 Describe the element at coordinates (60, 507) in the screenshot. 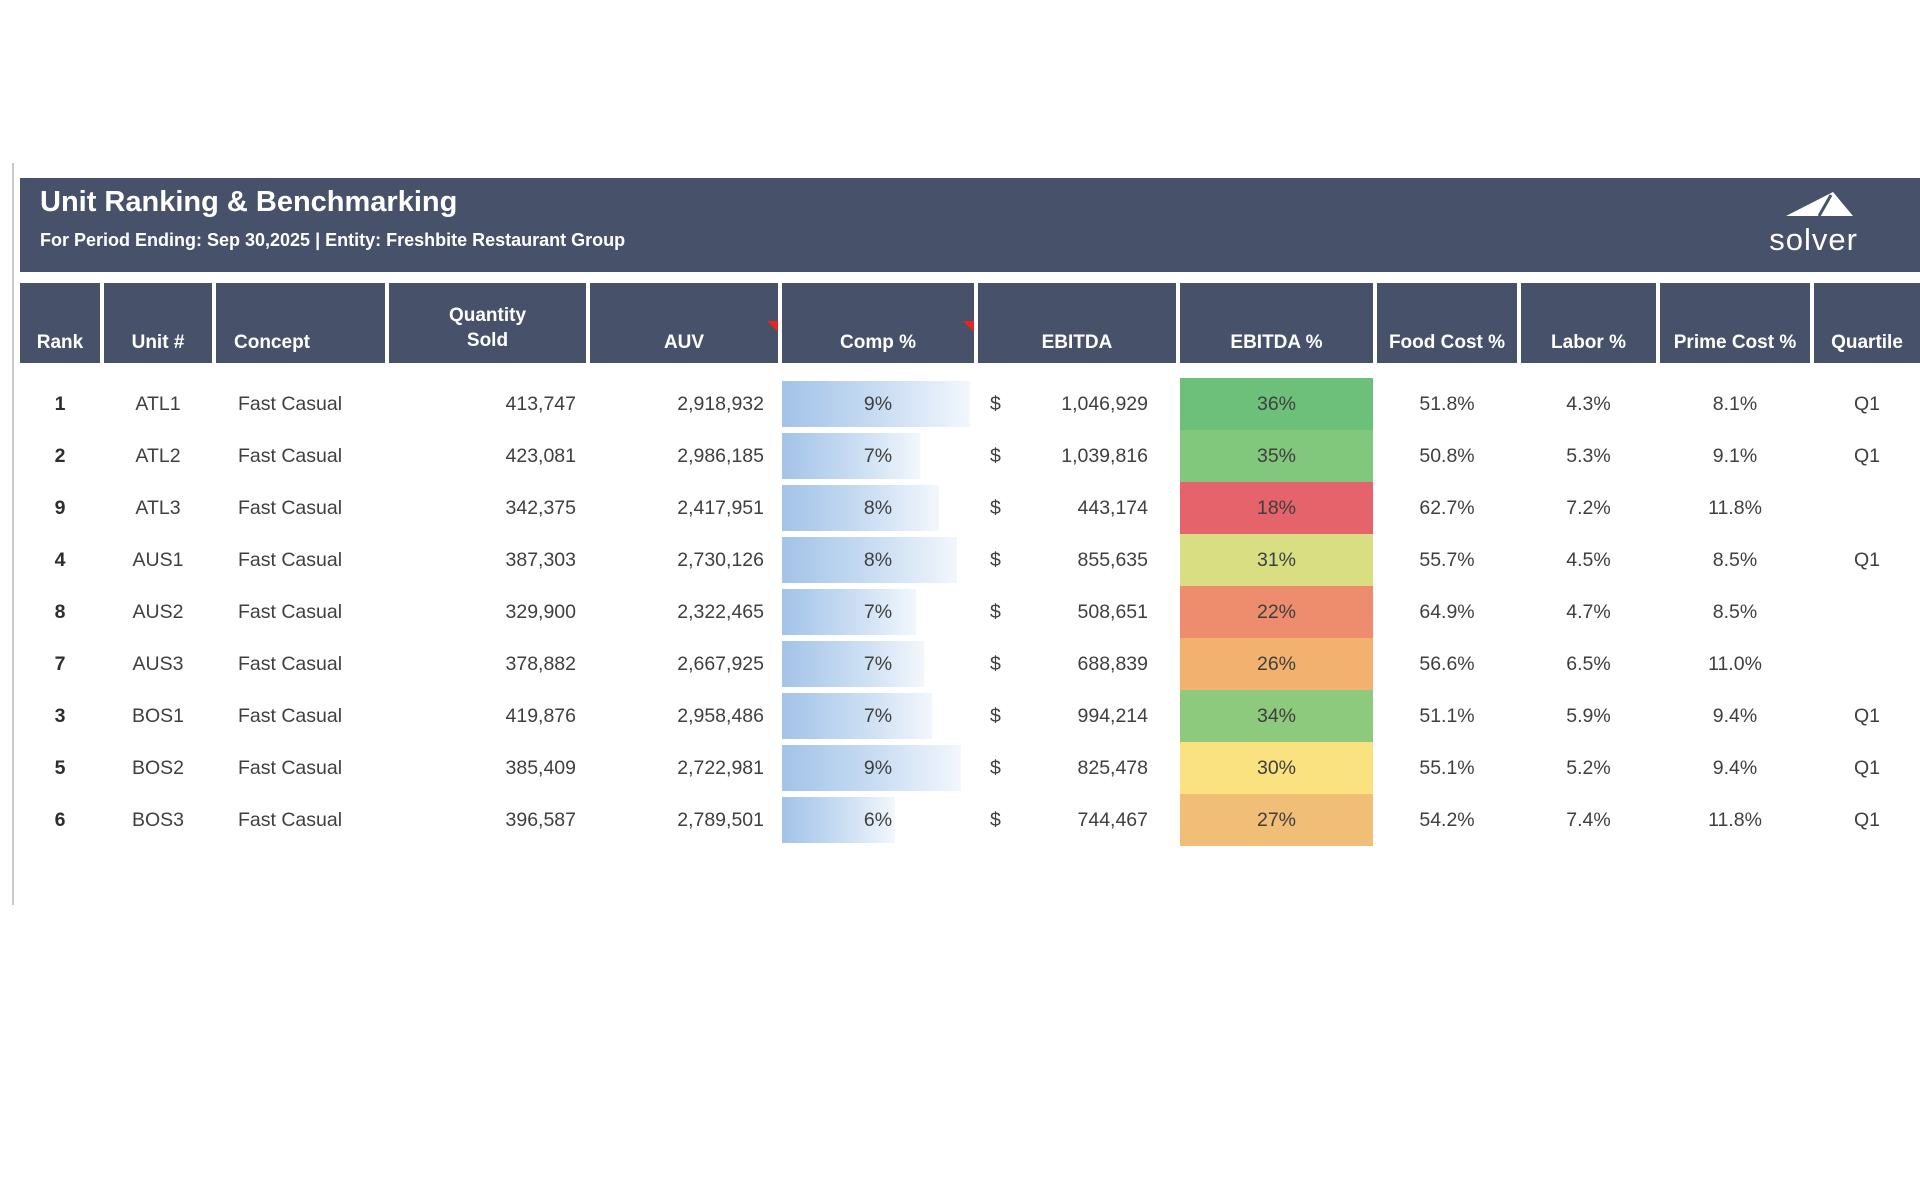

I see `rank-cell: 9` at that location.